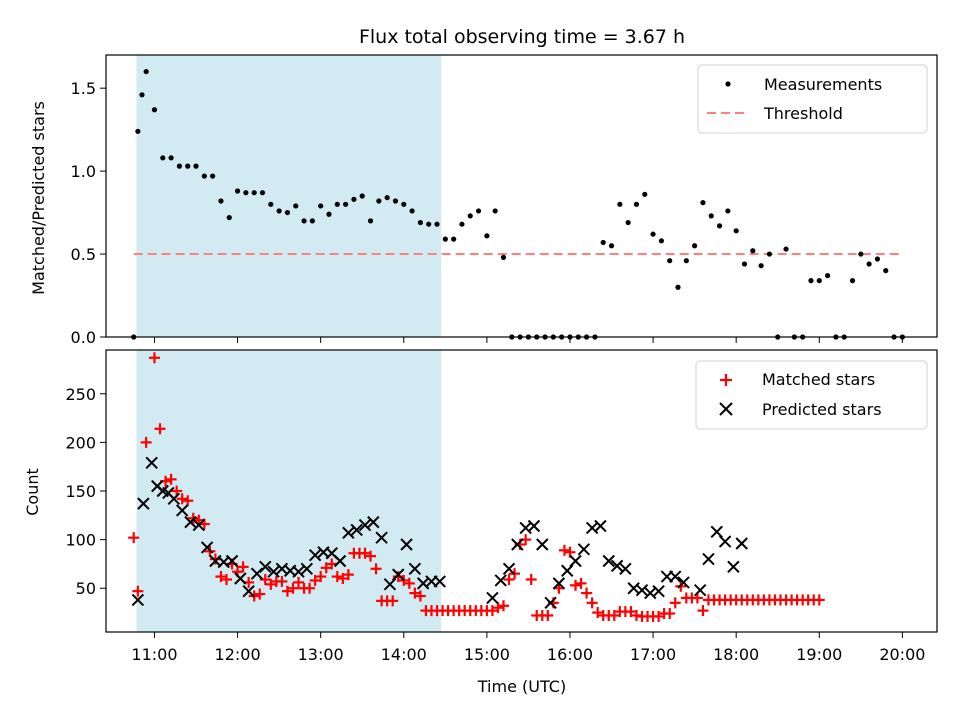  Describe the element at coordinates (570, 654) in the screenshot. I see `x-tick-label: 16:00` at that location.